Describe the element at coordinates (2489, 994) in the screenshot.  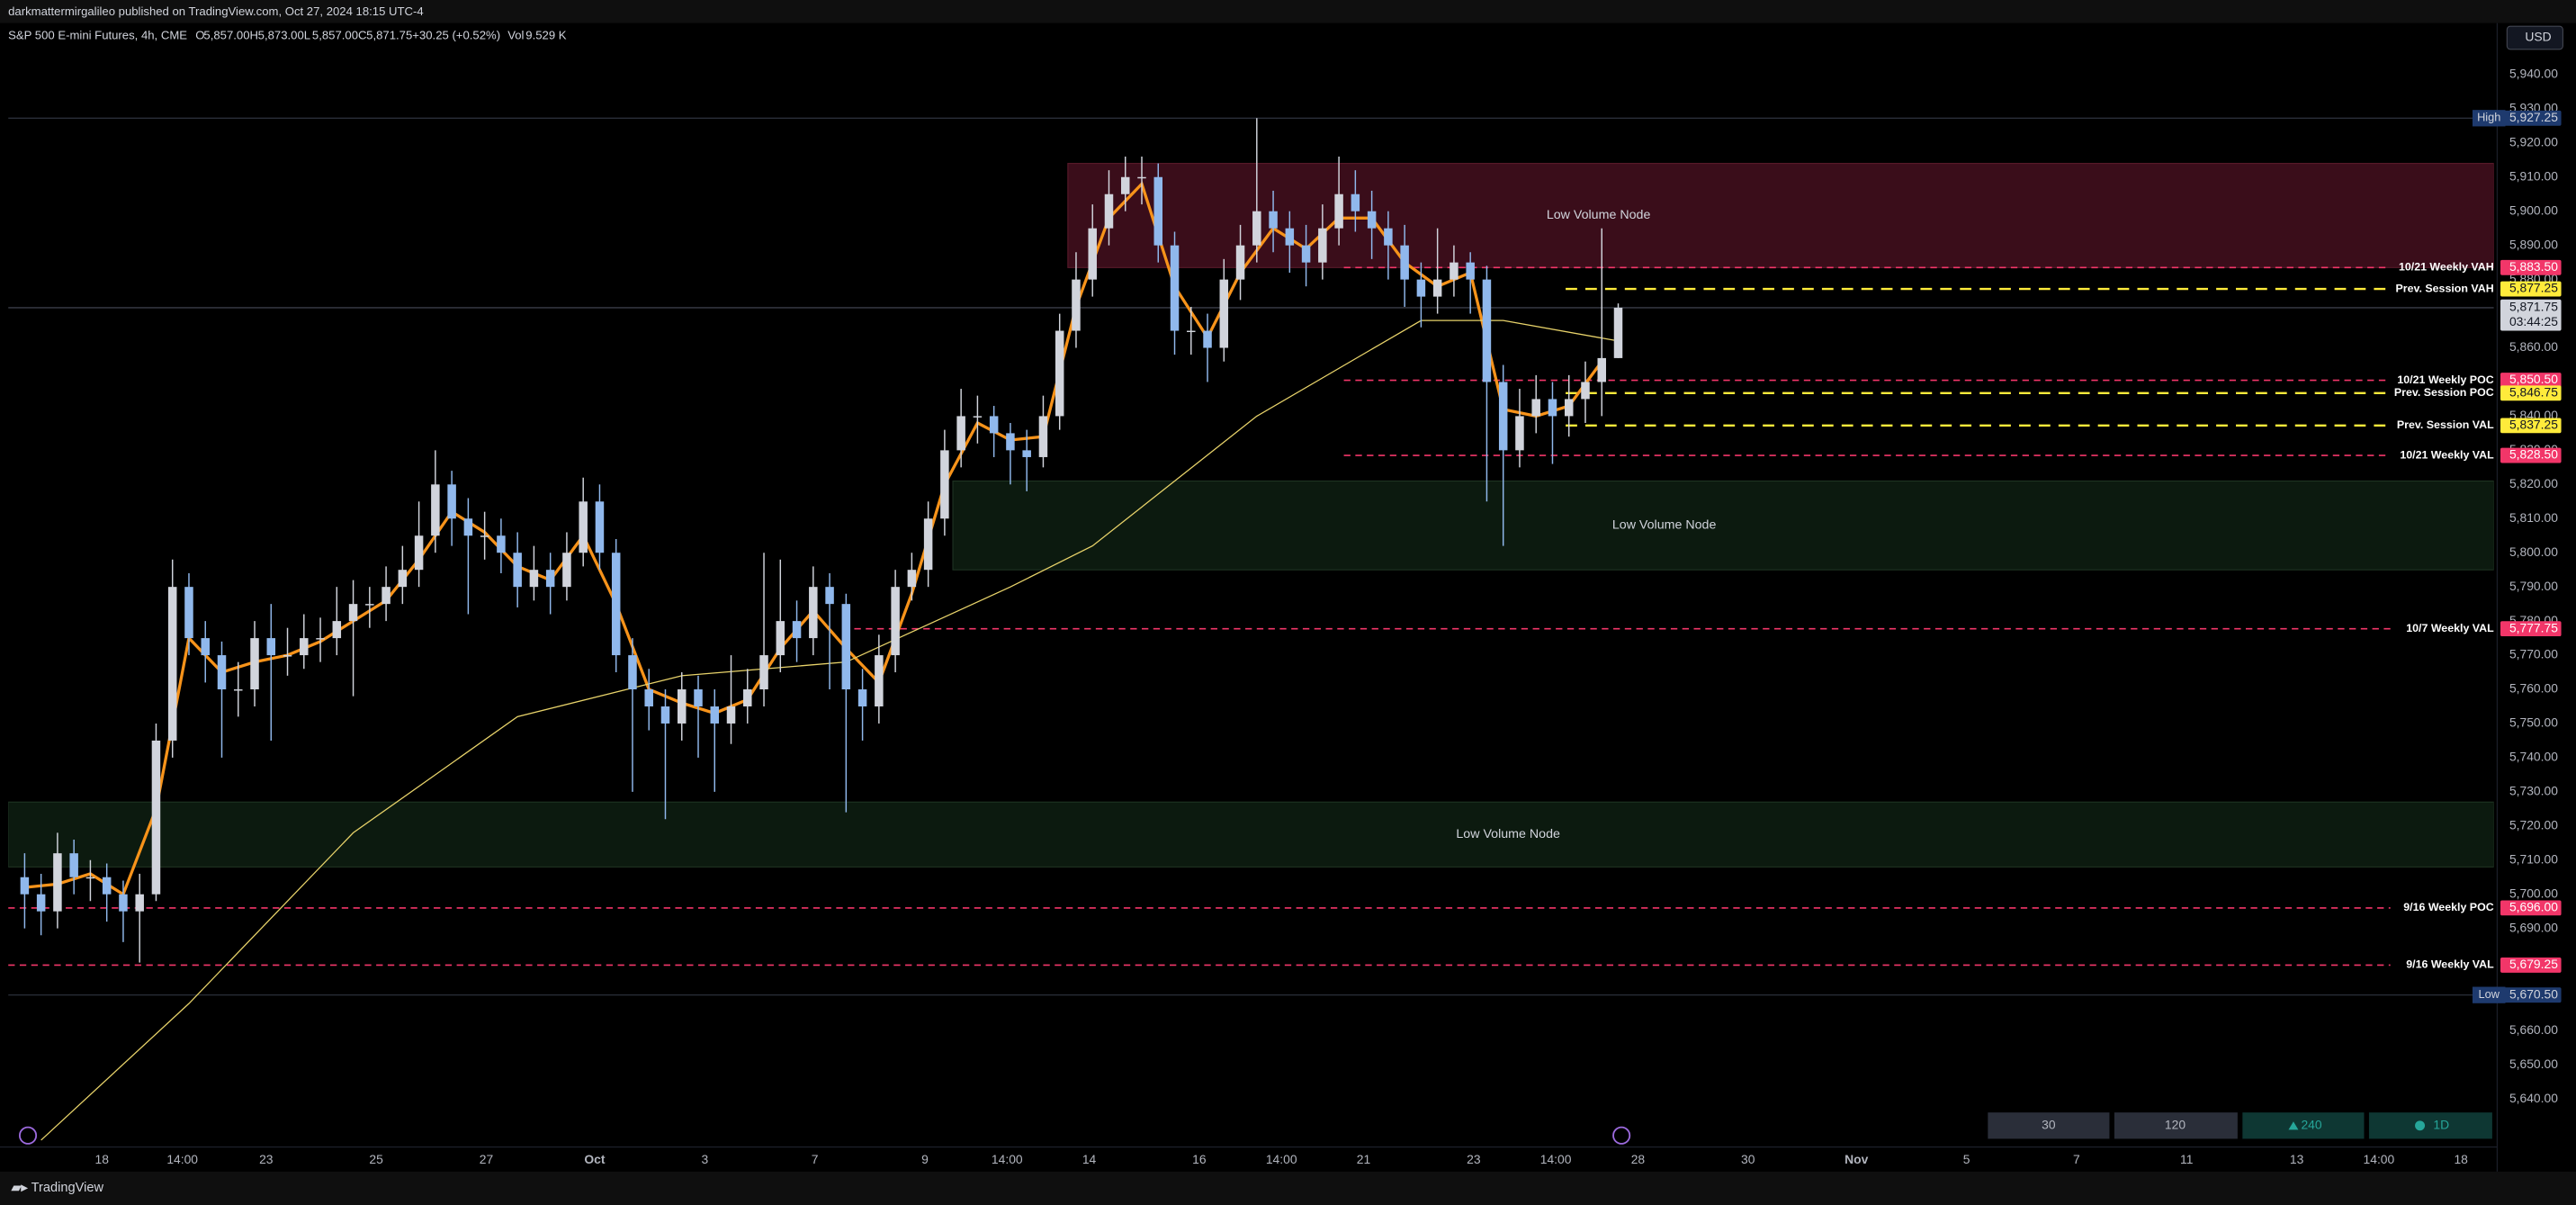
I see `extreme-flag` at that location.